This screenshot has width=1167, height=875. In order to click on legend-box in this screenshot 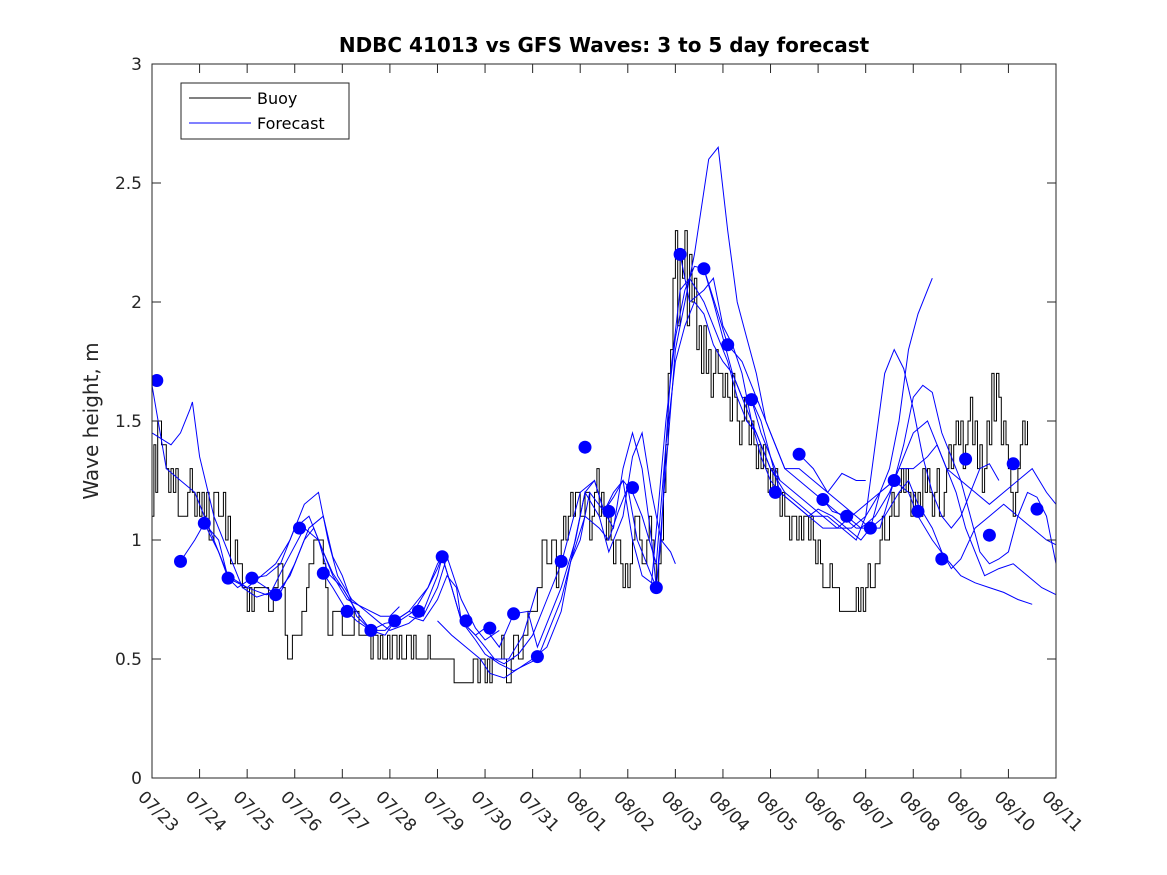, I will do `click(265, 111)`.